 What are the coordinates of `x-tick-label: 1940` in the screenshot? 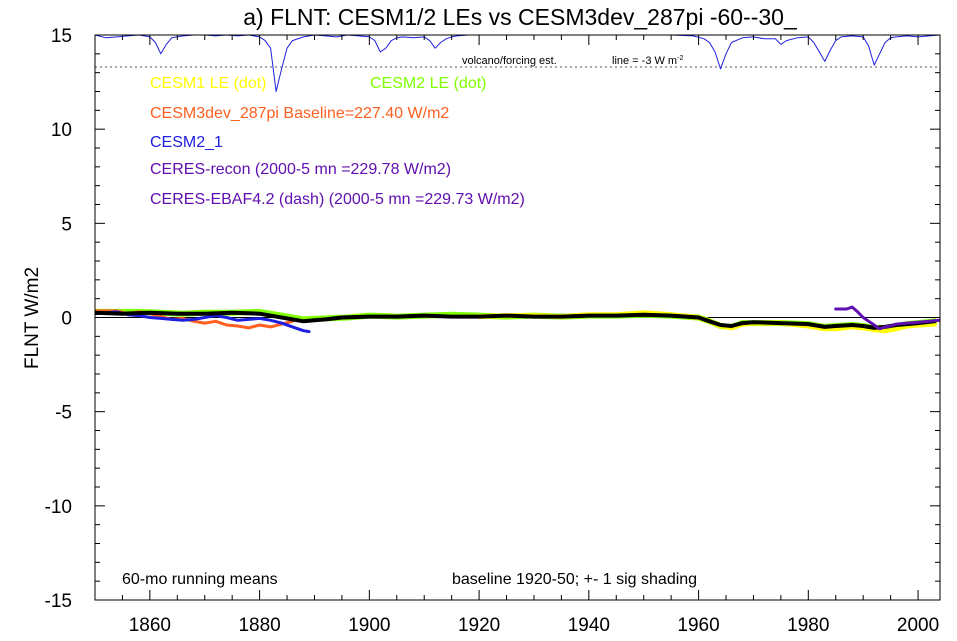 It's located at (589, 625).